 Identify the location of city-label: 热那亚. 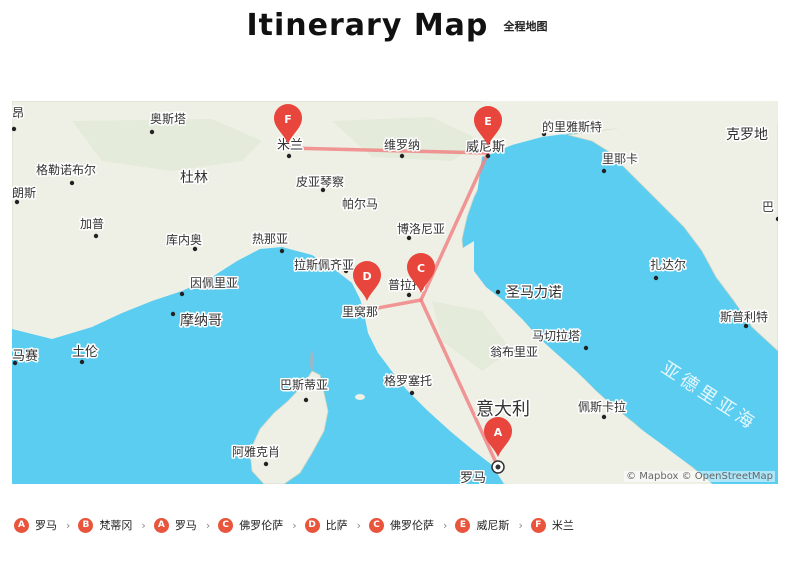
(270, 239).